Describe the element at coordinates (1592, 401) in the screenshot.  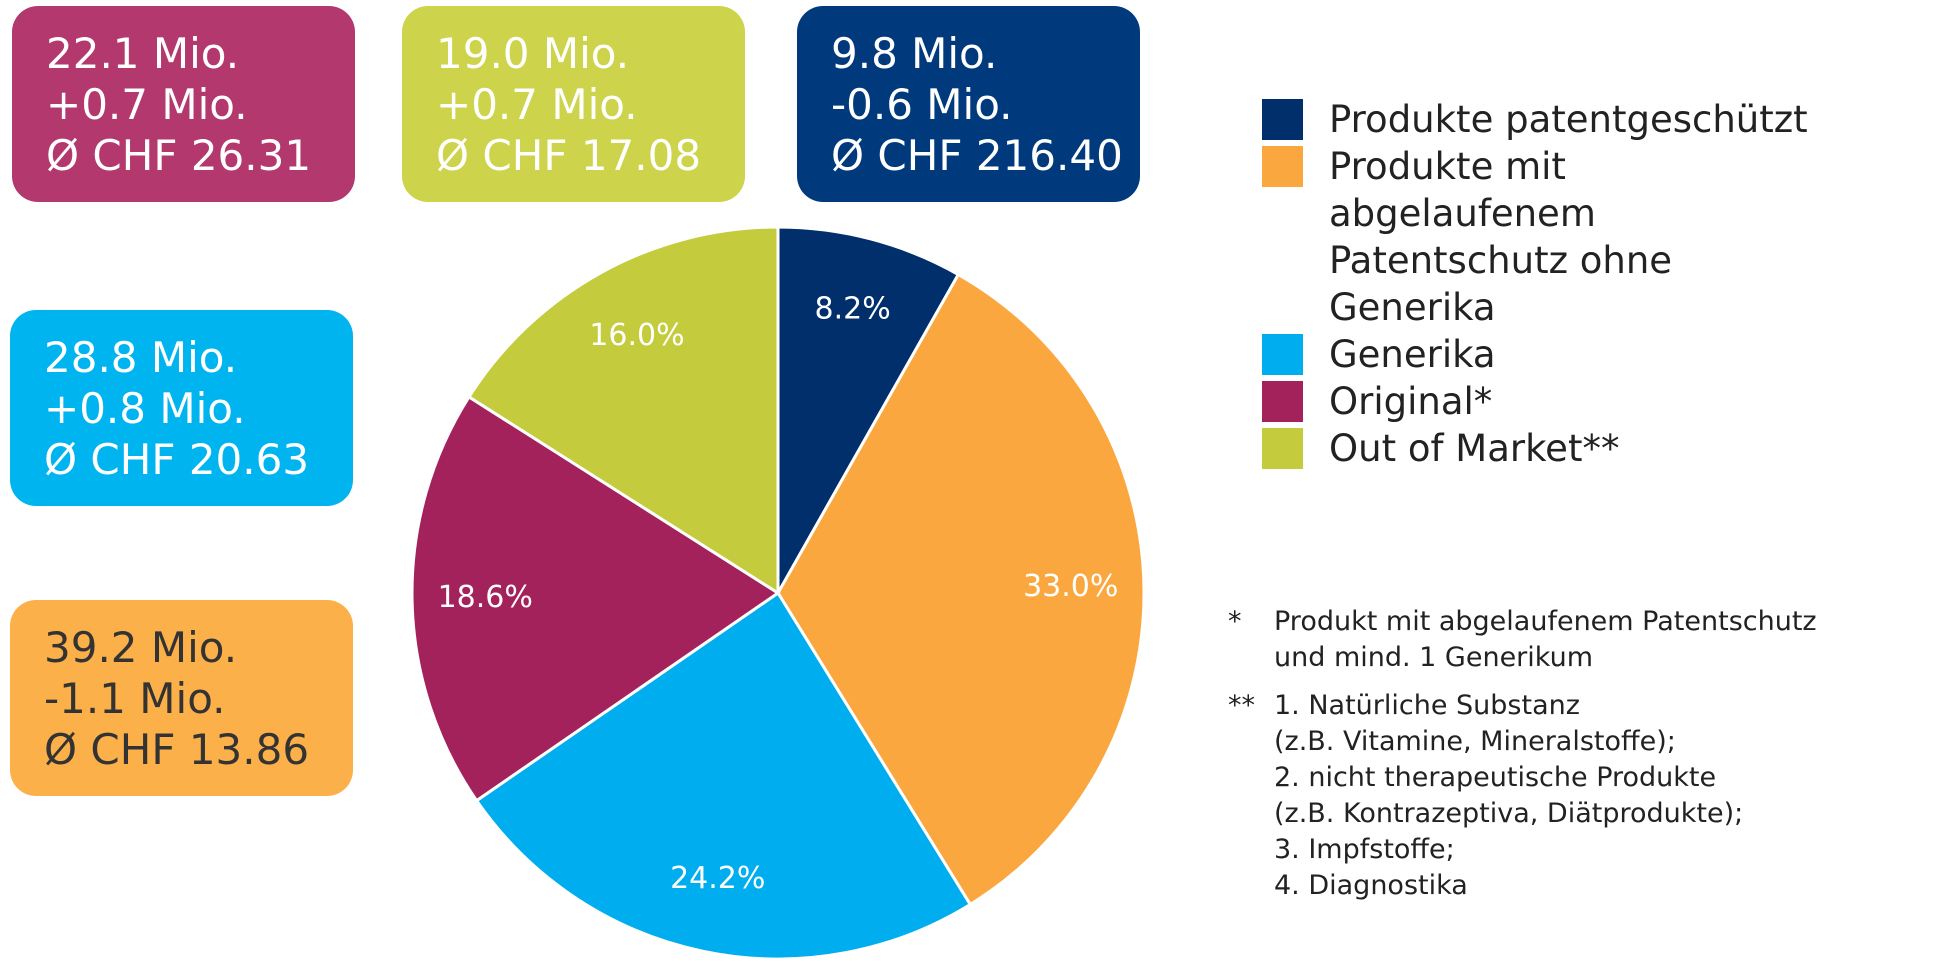
I see `legend-item: Original*` at that location.